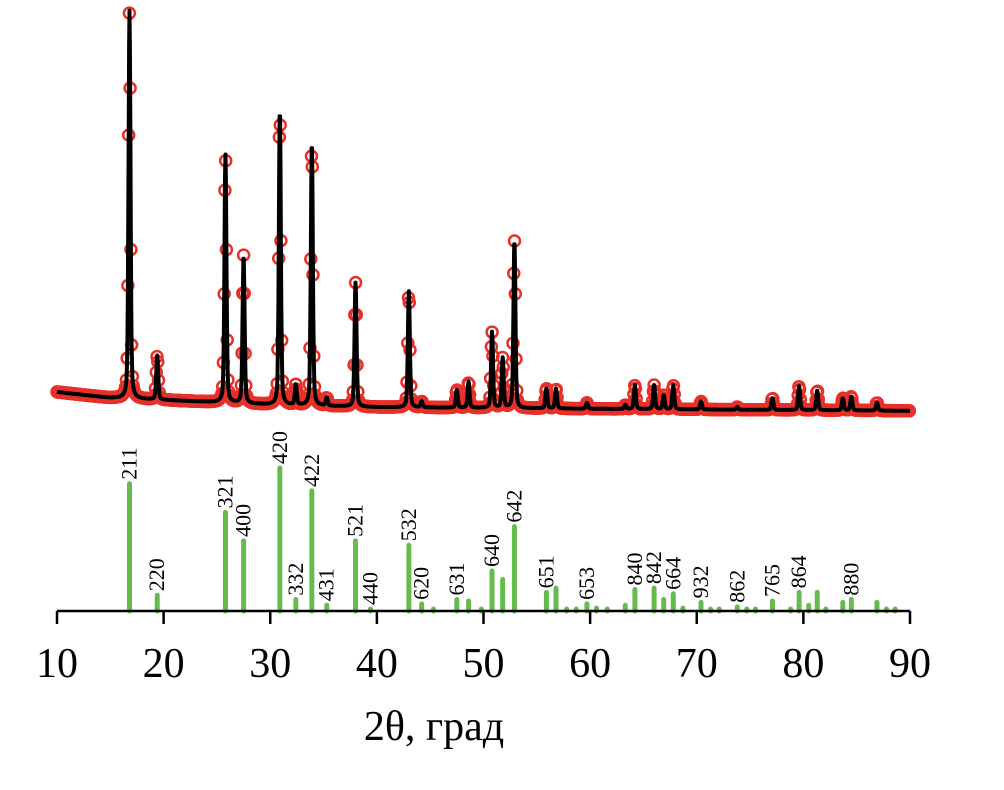 This screenshot has width=1004, height=790. What do you see at coordinates (634, 569) in the screenshot?
I see `hkl-label: 840` at bounding box center [634, 569].